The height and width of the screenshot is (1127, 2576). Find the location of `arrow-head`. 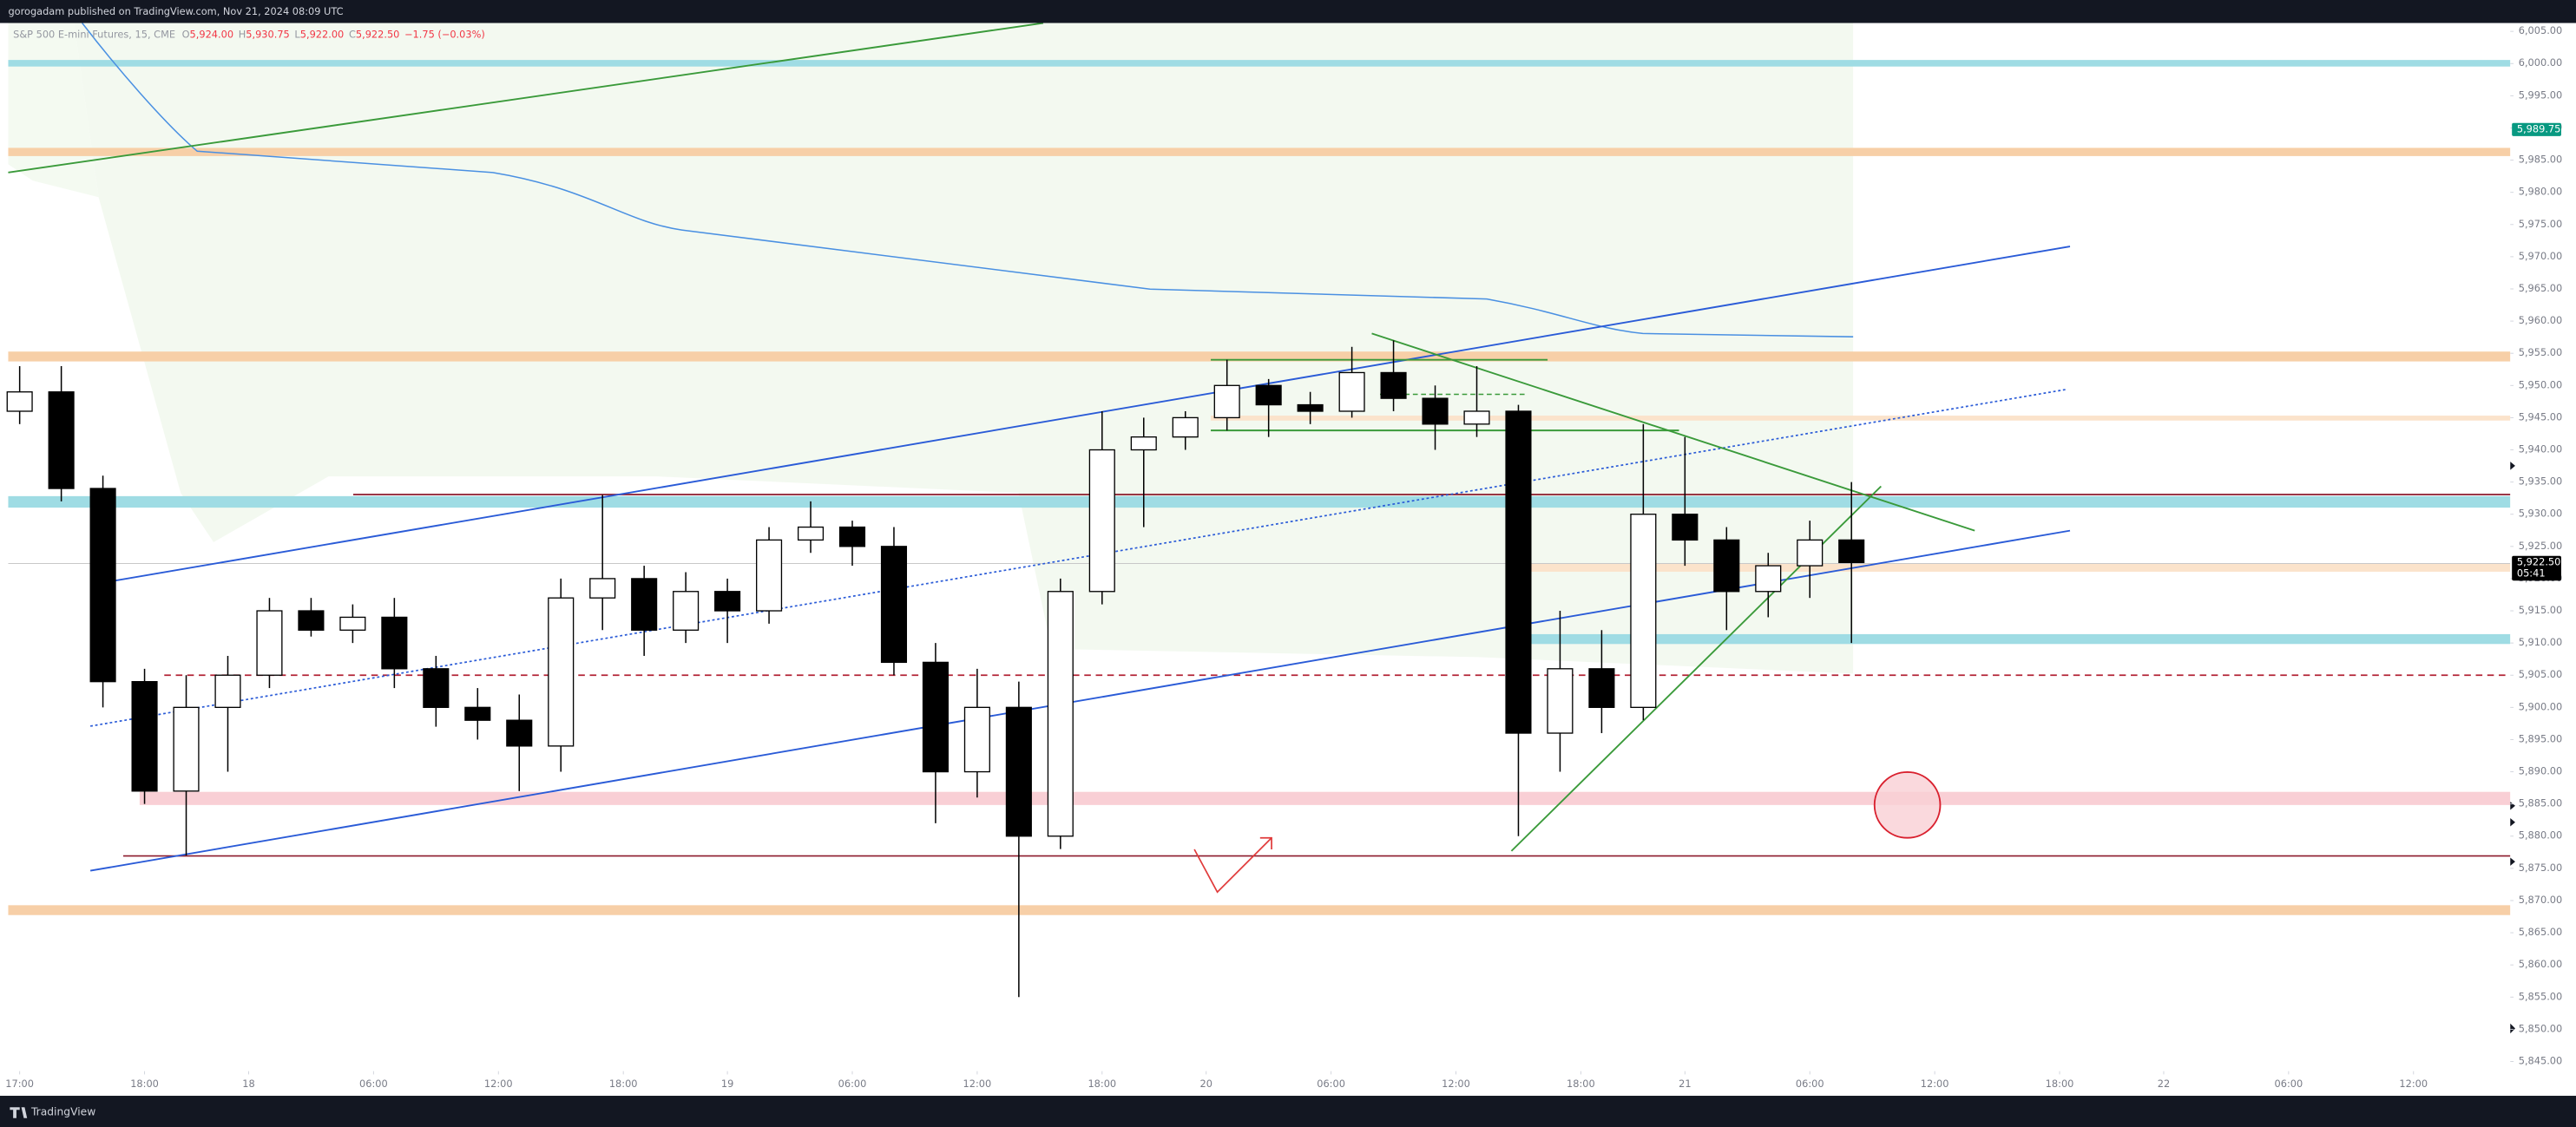

arrow-head is located at coordinates (1265, 842).